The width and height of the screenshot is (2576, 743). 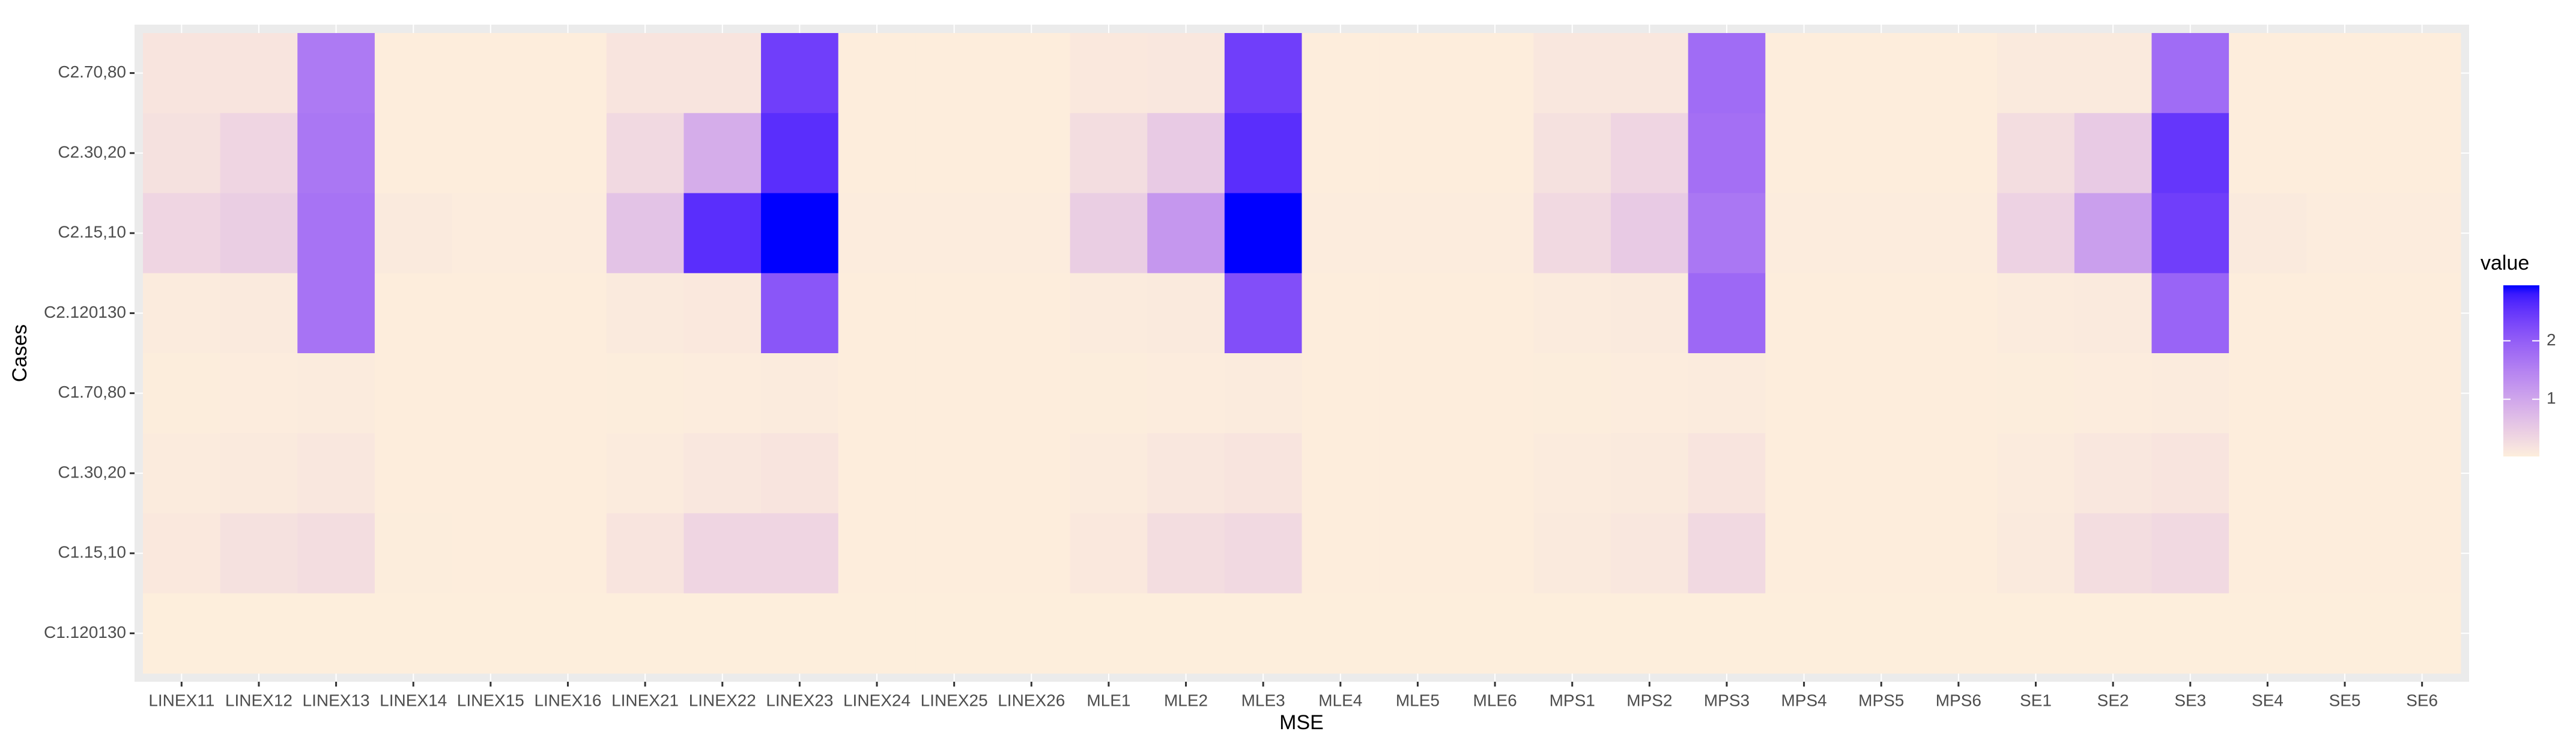 What do you see at coordinates (2190, 700) in the screenshot?
I see `x-tick-label: SE3` at bounding box center [2190, 700].